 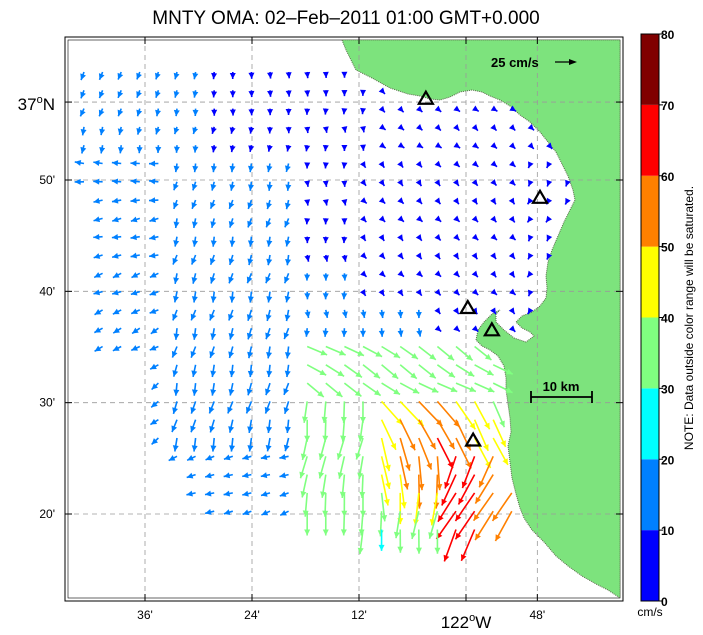 What do you see at coordinates (466, 622) in the screenshot?
I see `longitude-label: 122oW` at bounding box center [466, 622].